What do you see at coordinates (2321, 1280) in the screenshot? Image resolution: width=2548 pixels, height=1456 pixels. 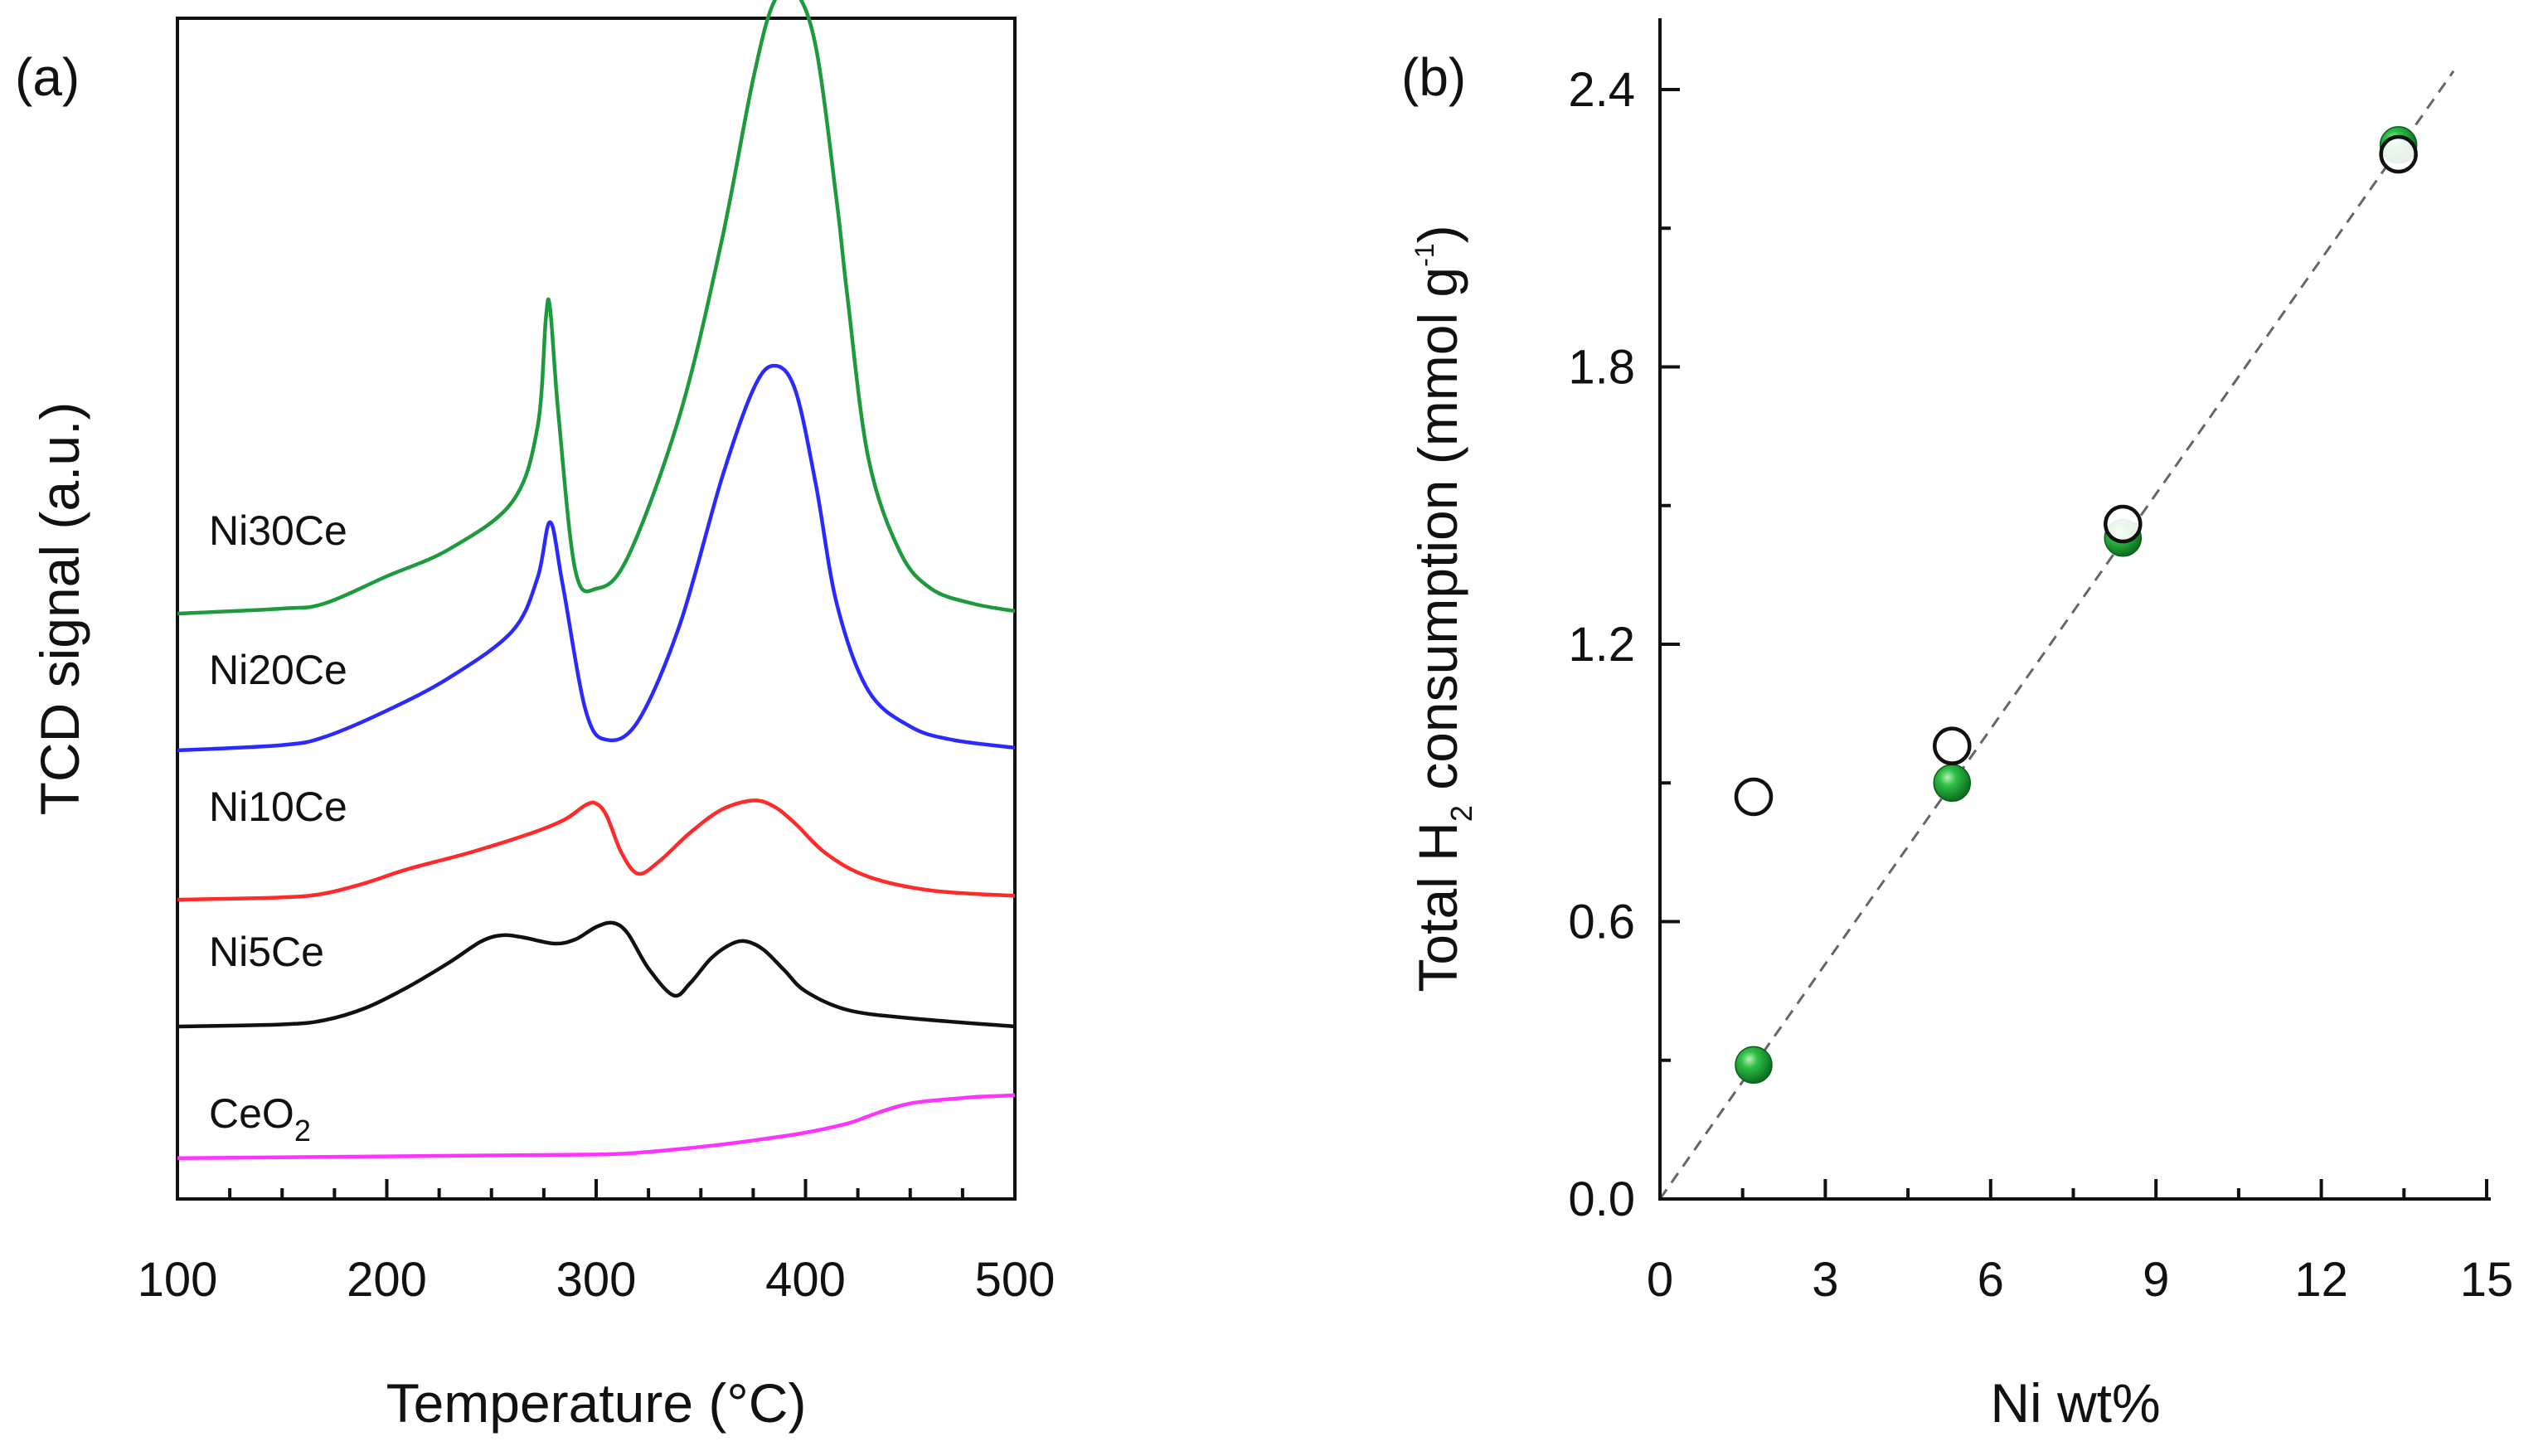 I see `panel-b-x-tick-label: 12` at bounding box center [2321, 1280].